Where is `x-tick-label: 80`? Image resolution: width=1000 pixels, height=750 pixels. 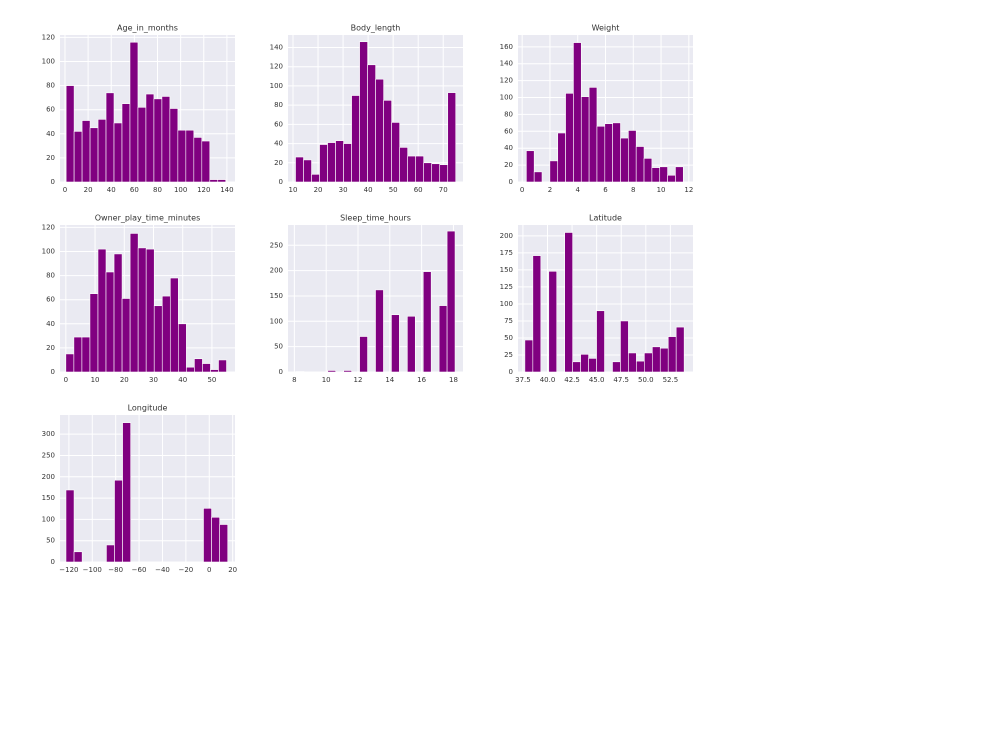 x-tick-label: 80 is located at coordinates (157, 190).